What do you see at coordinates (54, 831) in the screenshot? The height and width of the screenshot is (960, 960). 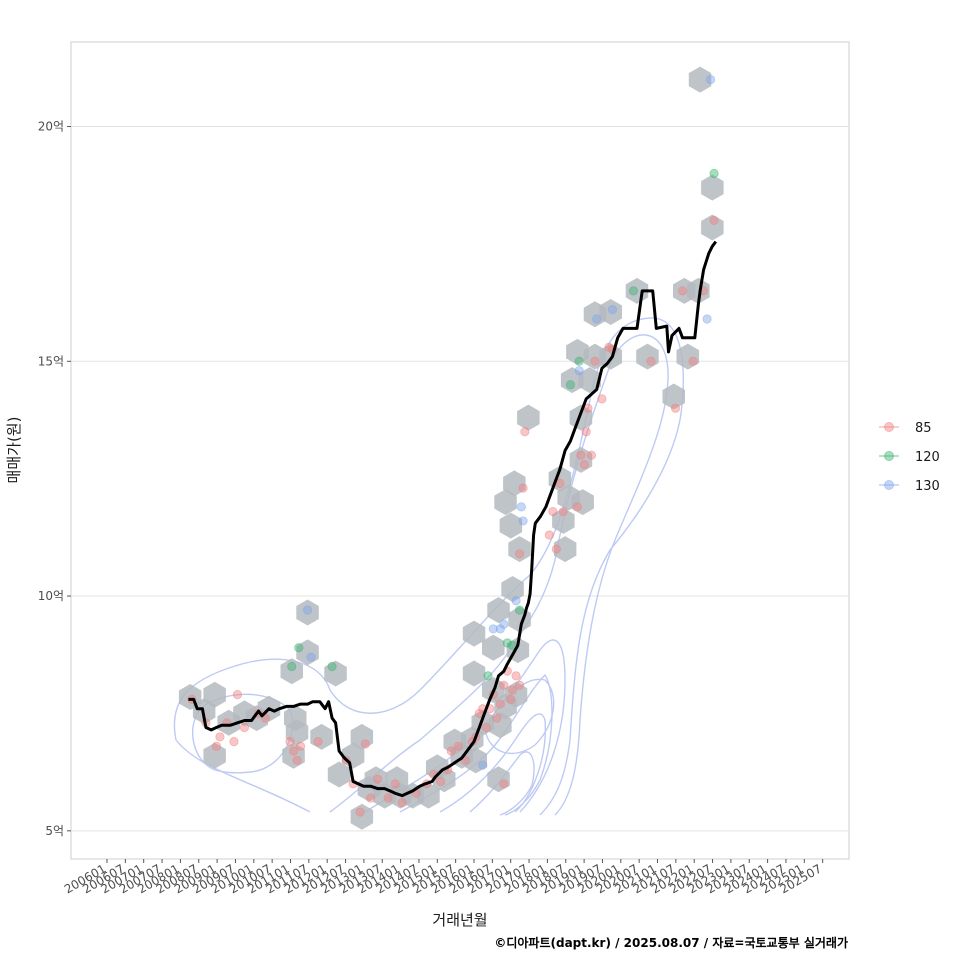 I see `y-tick-label: 5억` at bounding box center [54, 831].